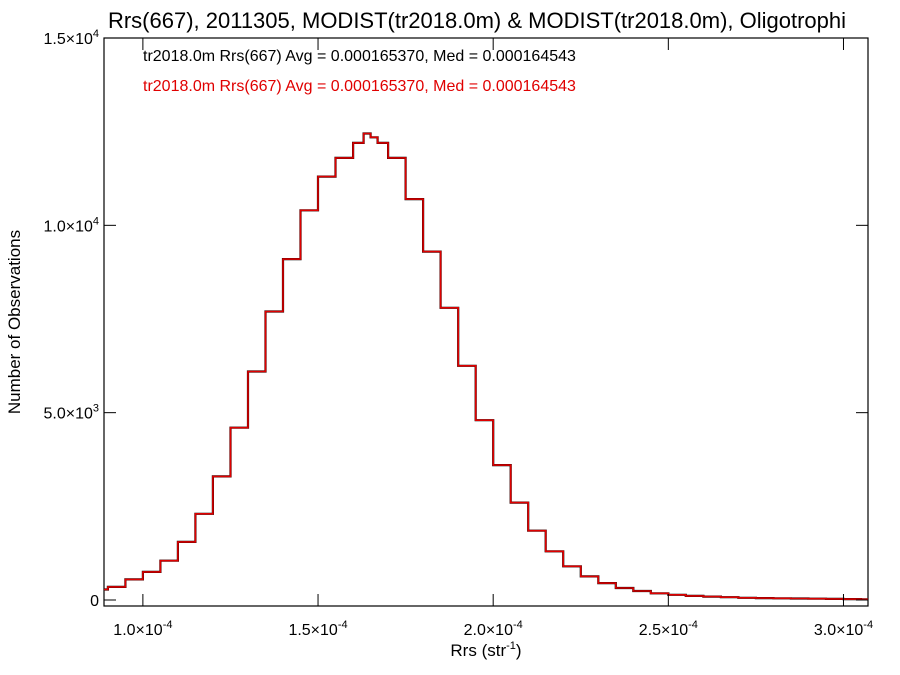 This screenshot has height=675, width=900. Describe the element at coordinates (519, 650) in the screenshot. I see `x-axis-label-tail: )` at that location.